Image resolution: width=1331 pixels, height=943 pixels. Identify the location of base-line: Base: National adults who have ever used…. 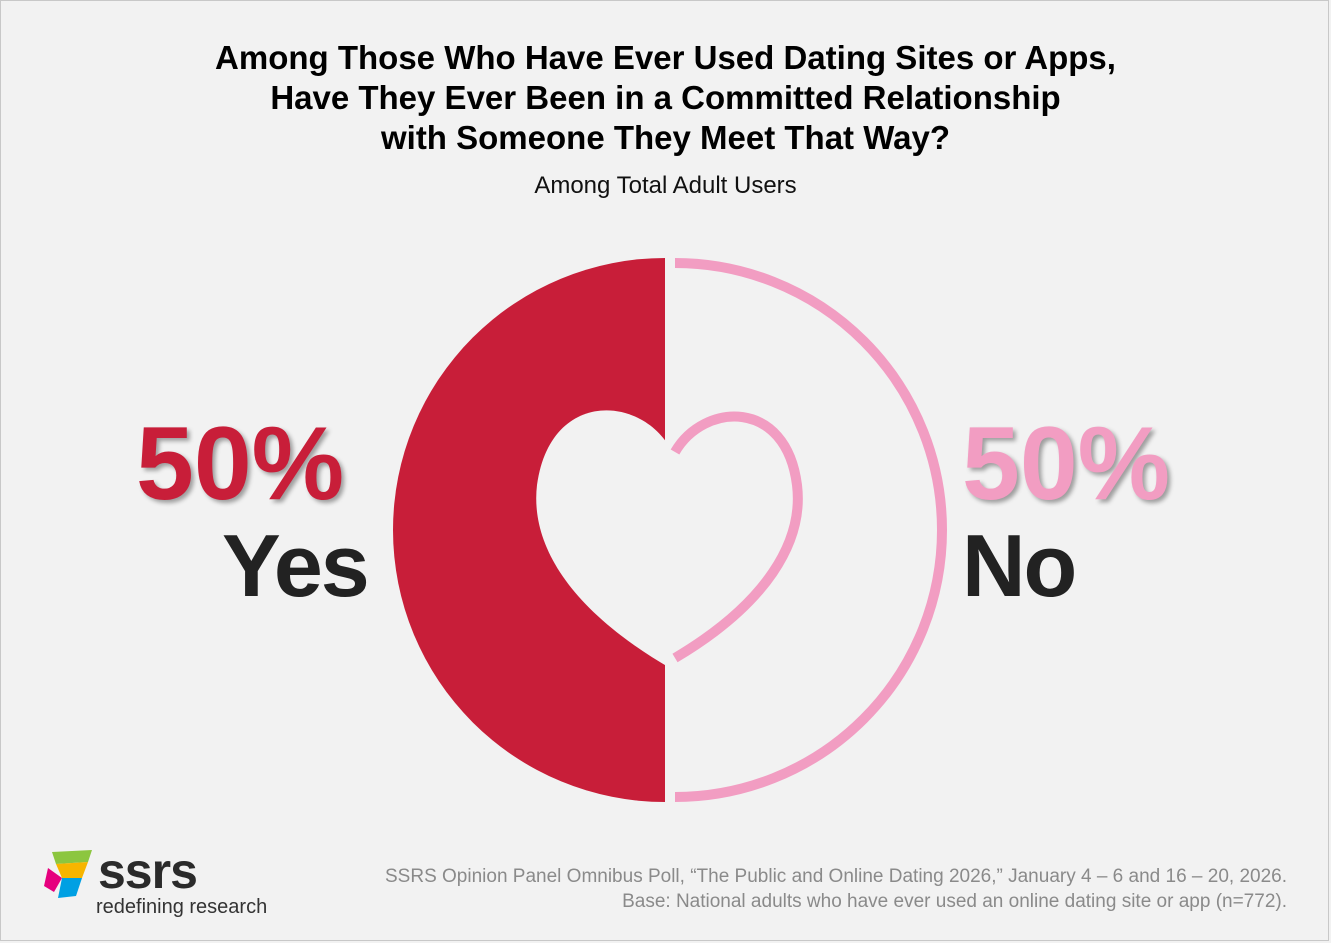
(954, 901).